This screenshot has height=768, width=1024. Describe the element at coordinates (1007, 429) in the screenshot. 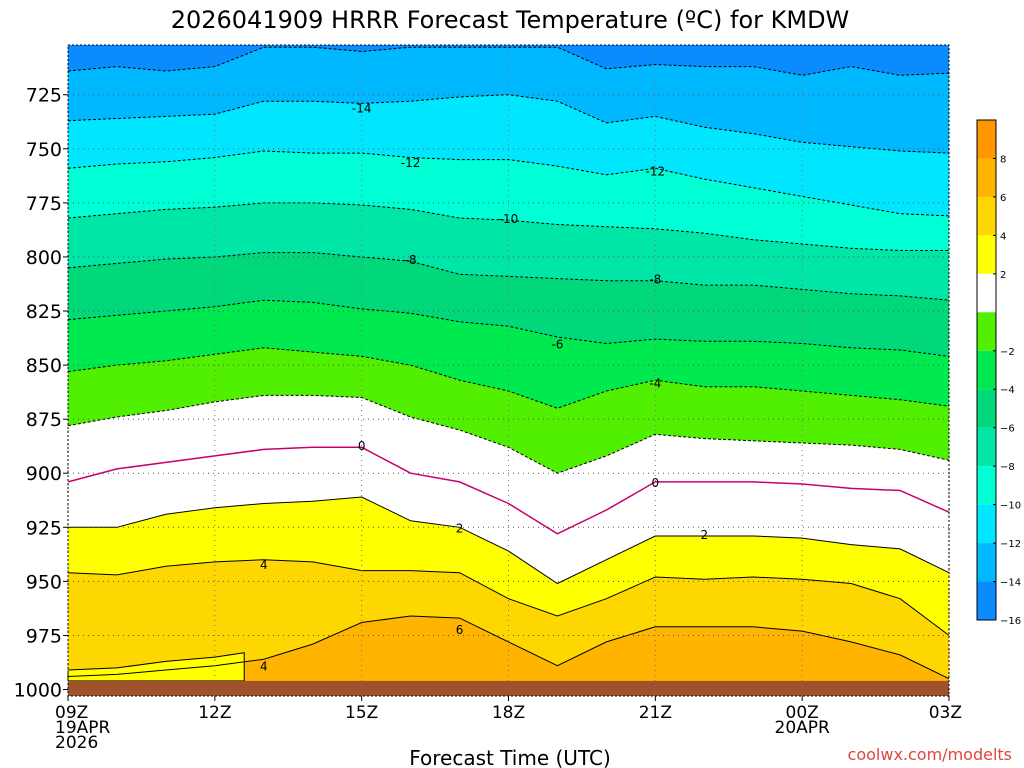

I see `colorbar-label-m6: −6` at that location.